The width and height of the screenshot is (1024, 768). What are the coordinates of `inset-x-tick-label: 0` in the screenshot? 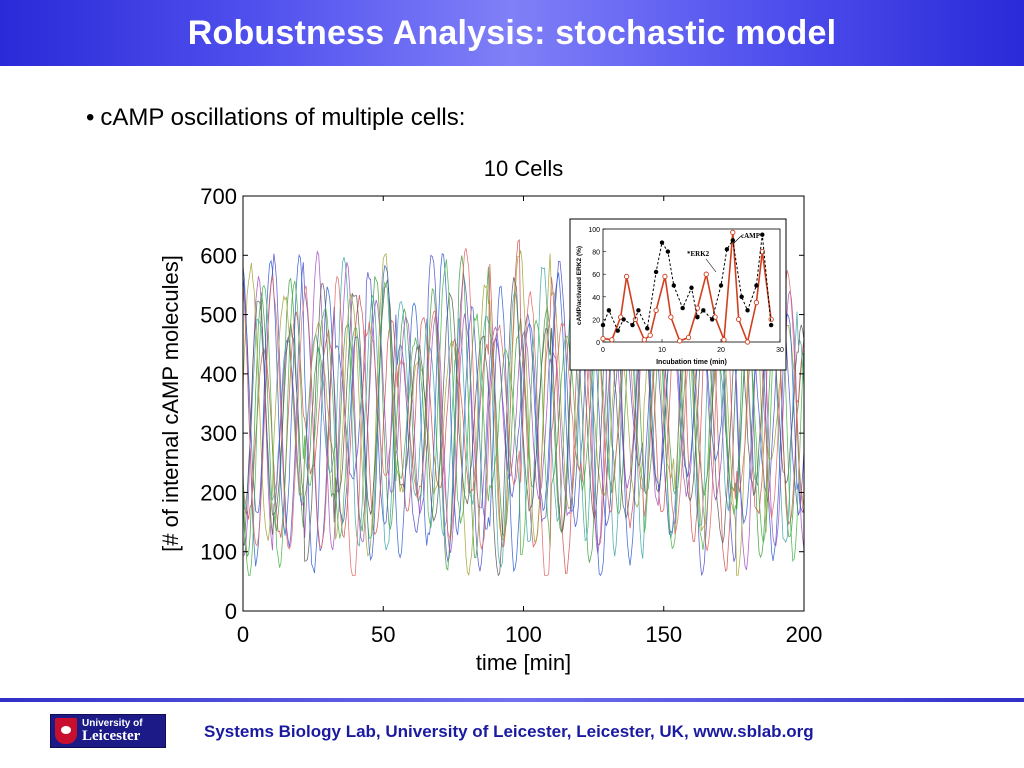 It's located at (603, 350).